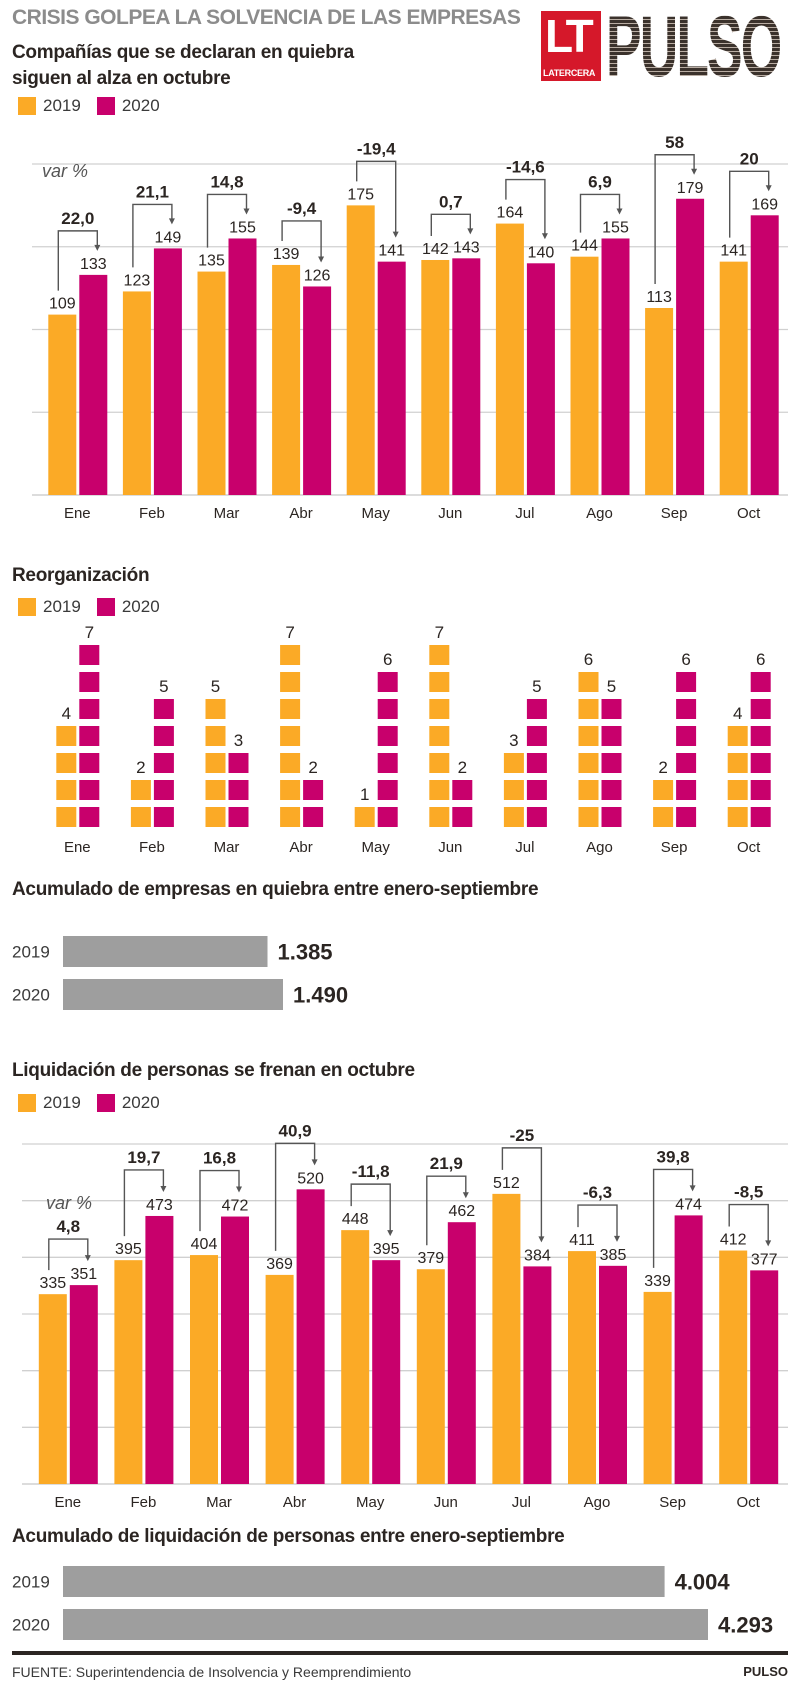  What do you see at coordinates (765, 1671) in the screenshot?
I see `footer-brand: PULSO` at bounding box center [765, 1671].